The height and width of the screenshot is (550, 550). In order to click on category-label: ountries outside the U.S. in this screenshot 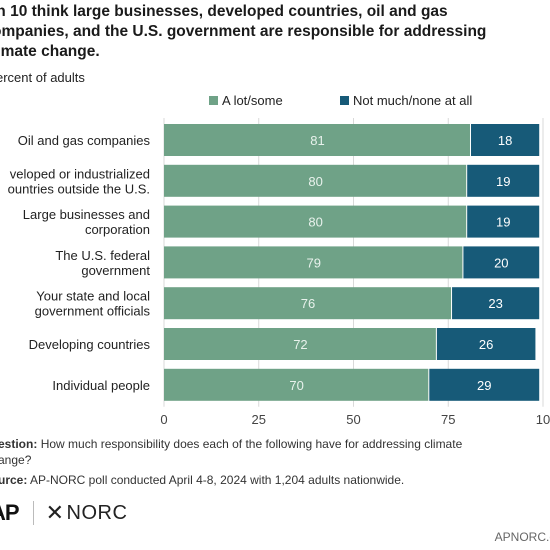, I will do `click(79, 188)`.